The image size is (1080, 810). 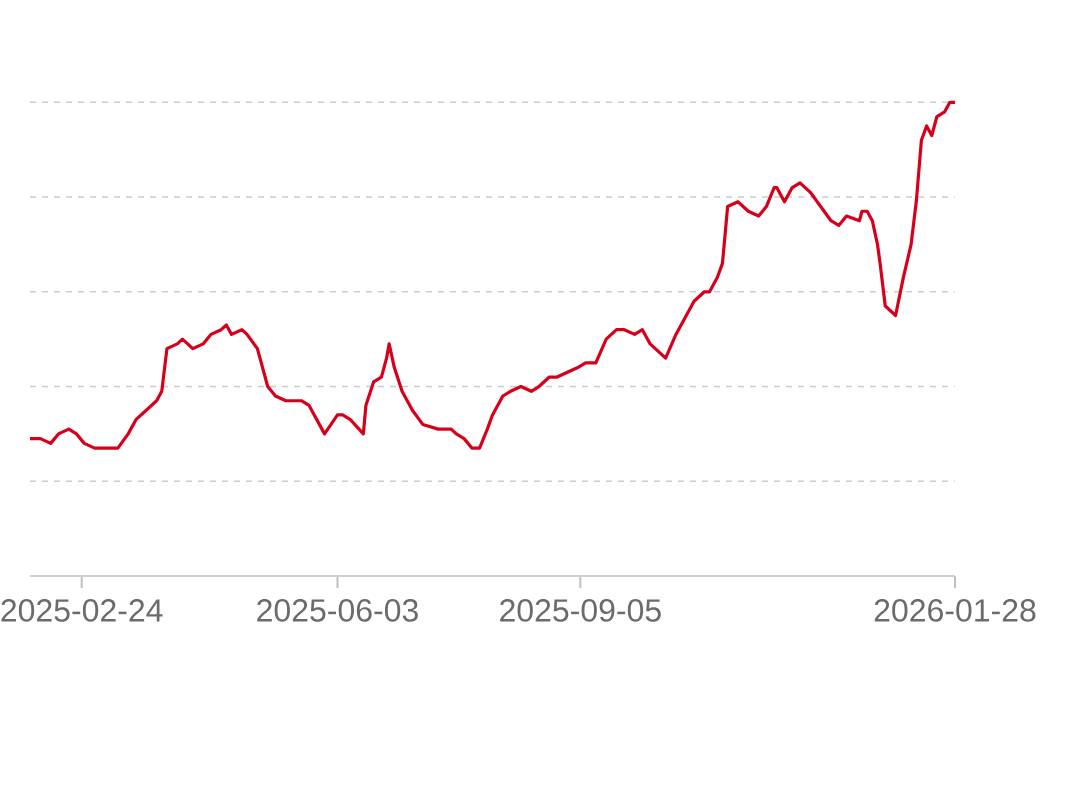 What do you see at coordinates (337, 610) in the screenshot?
I see `x-tick-label: 2025-06-03` at bounding box center [337, 610].